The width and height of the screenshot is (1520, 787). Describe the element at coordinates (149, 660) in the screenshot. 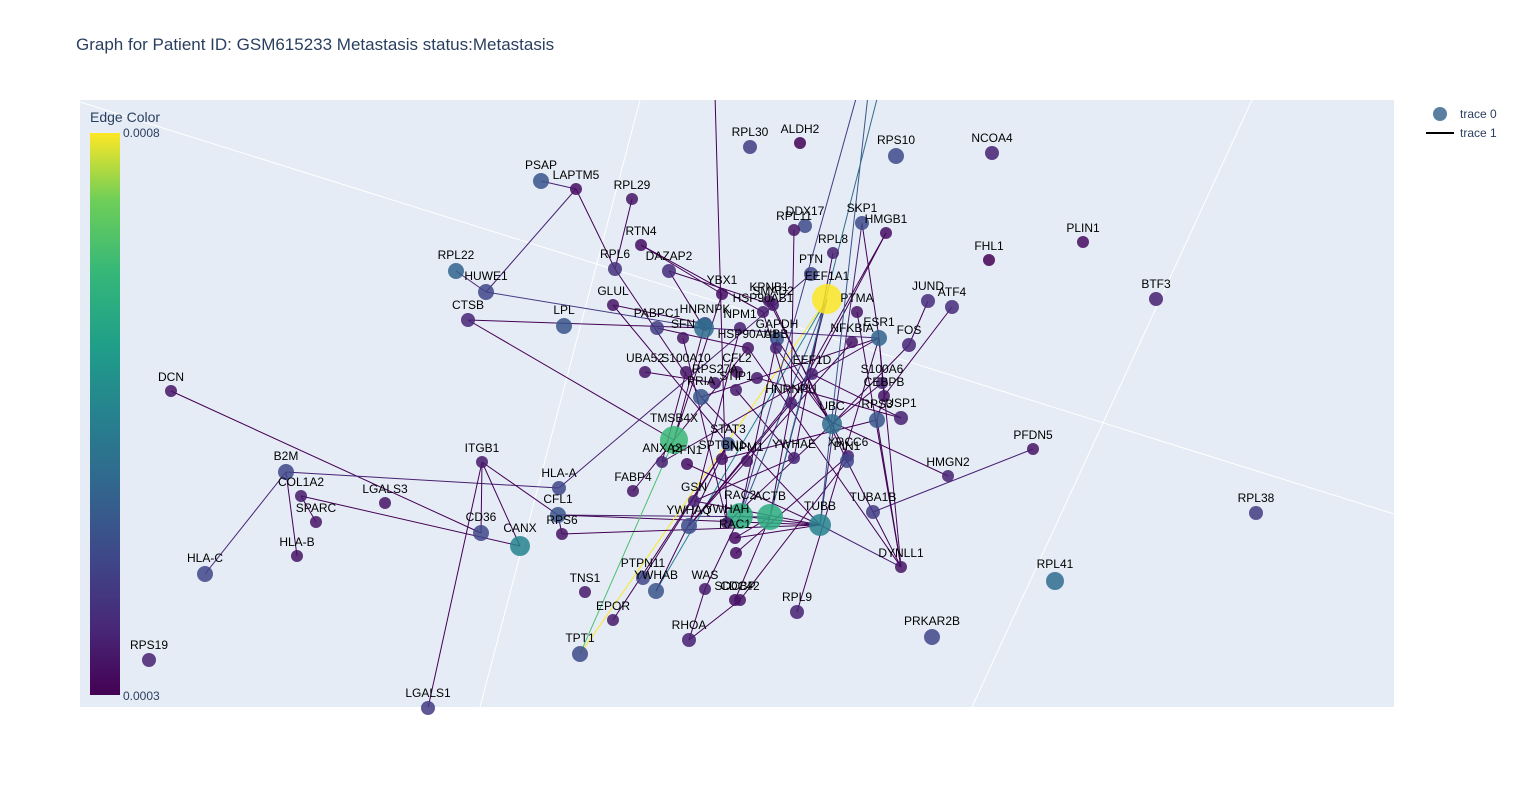

I see `node-rps19` at that location.